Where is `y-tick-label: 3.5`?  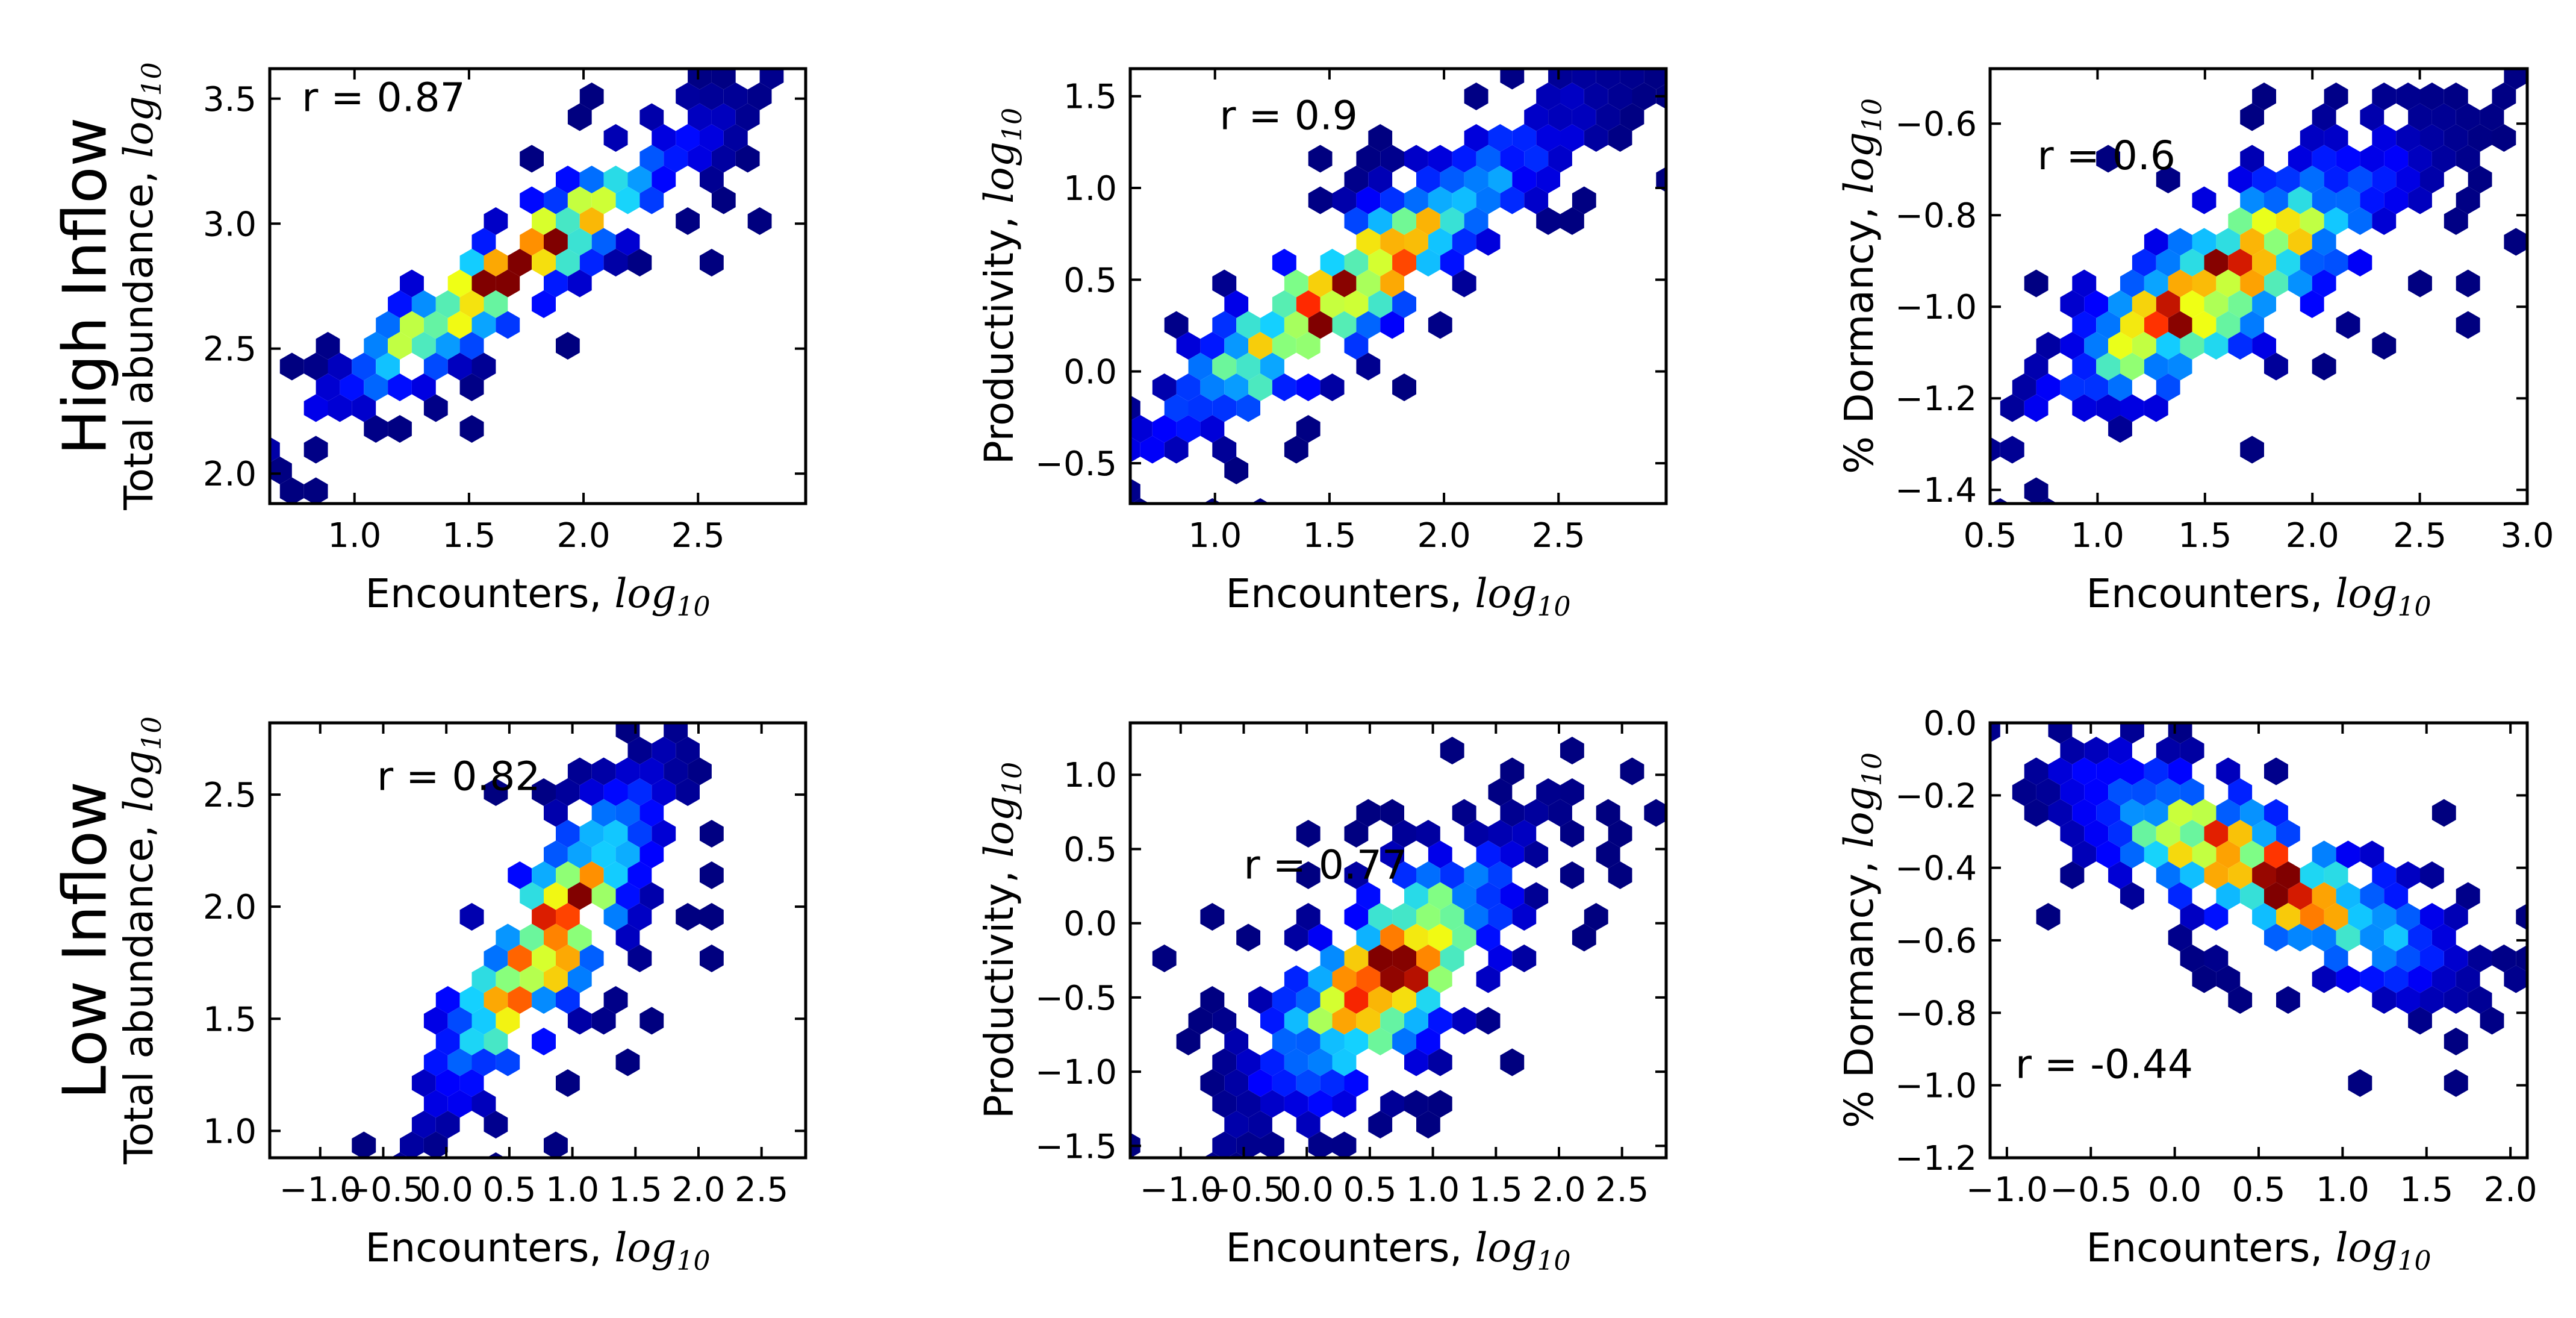 y-tick-label: 3.5 is located at coordinates (230, 99).